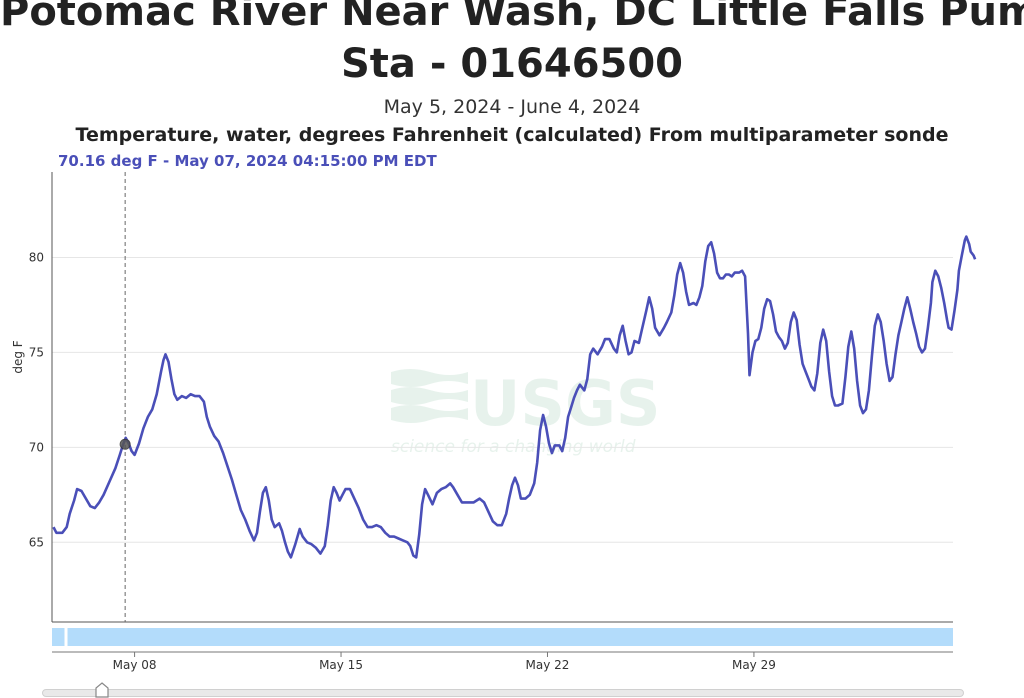  Describe the element at coordinates (135, 665) in the screenshot. I see `x-tick-label: May 08` at that location.